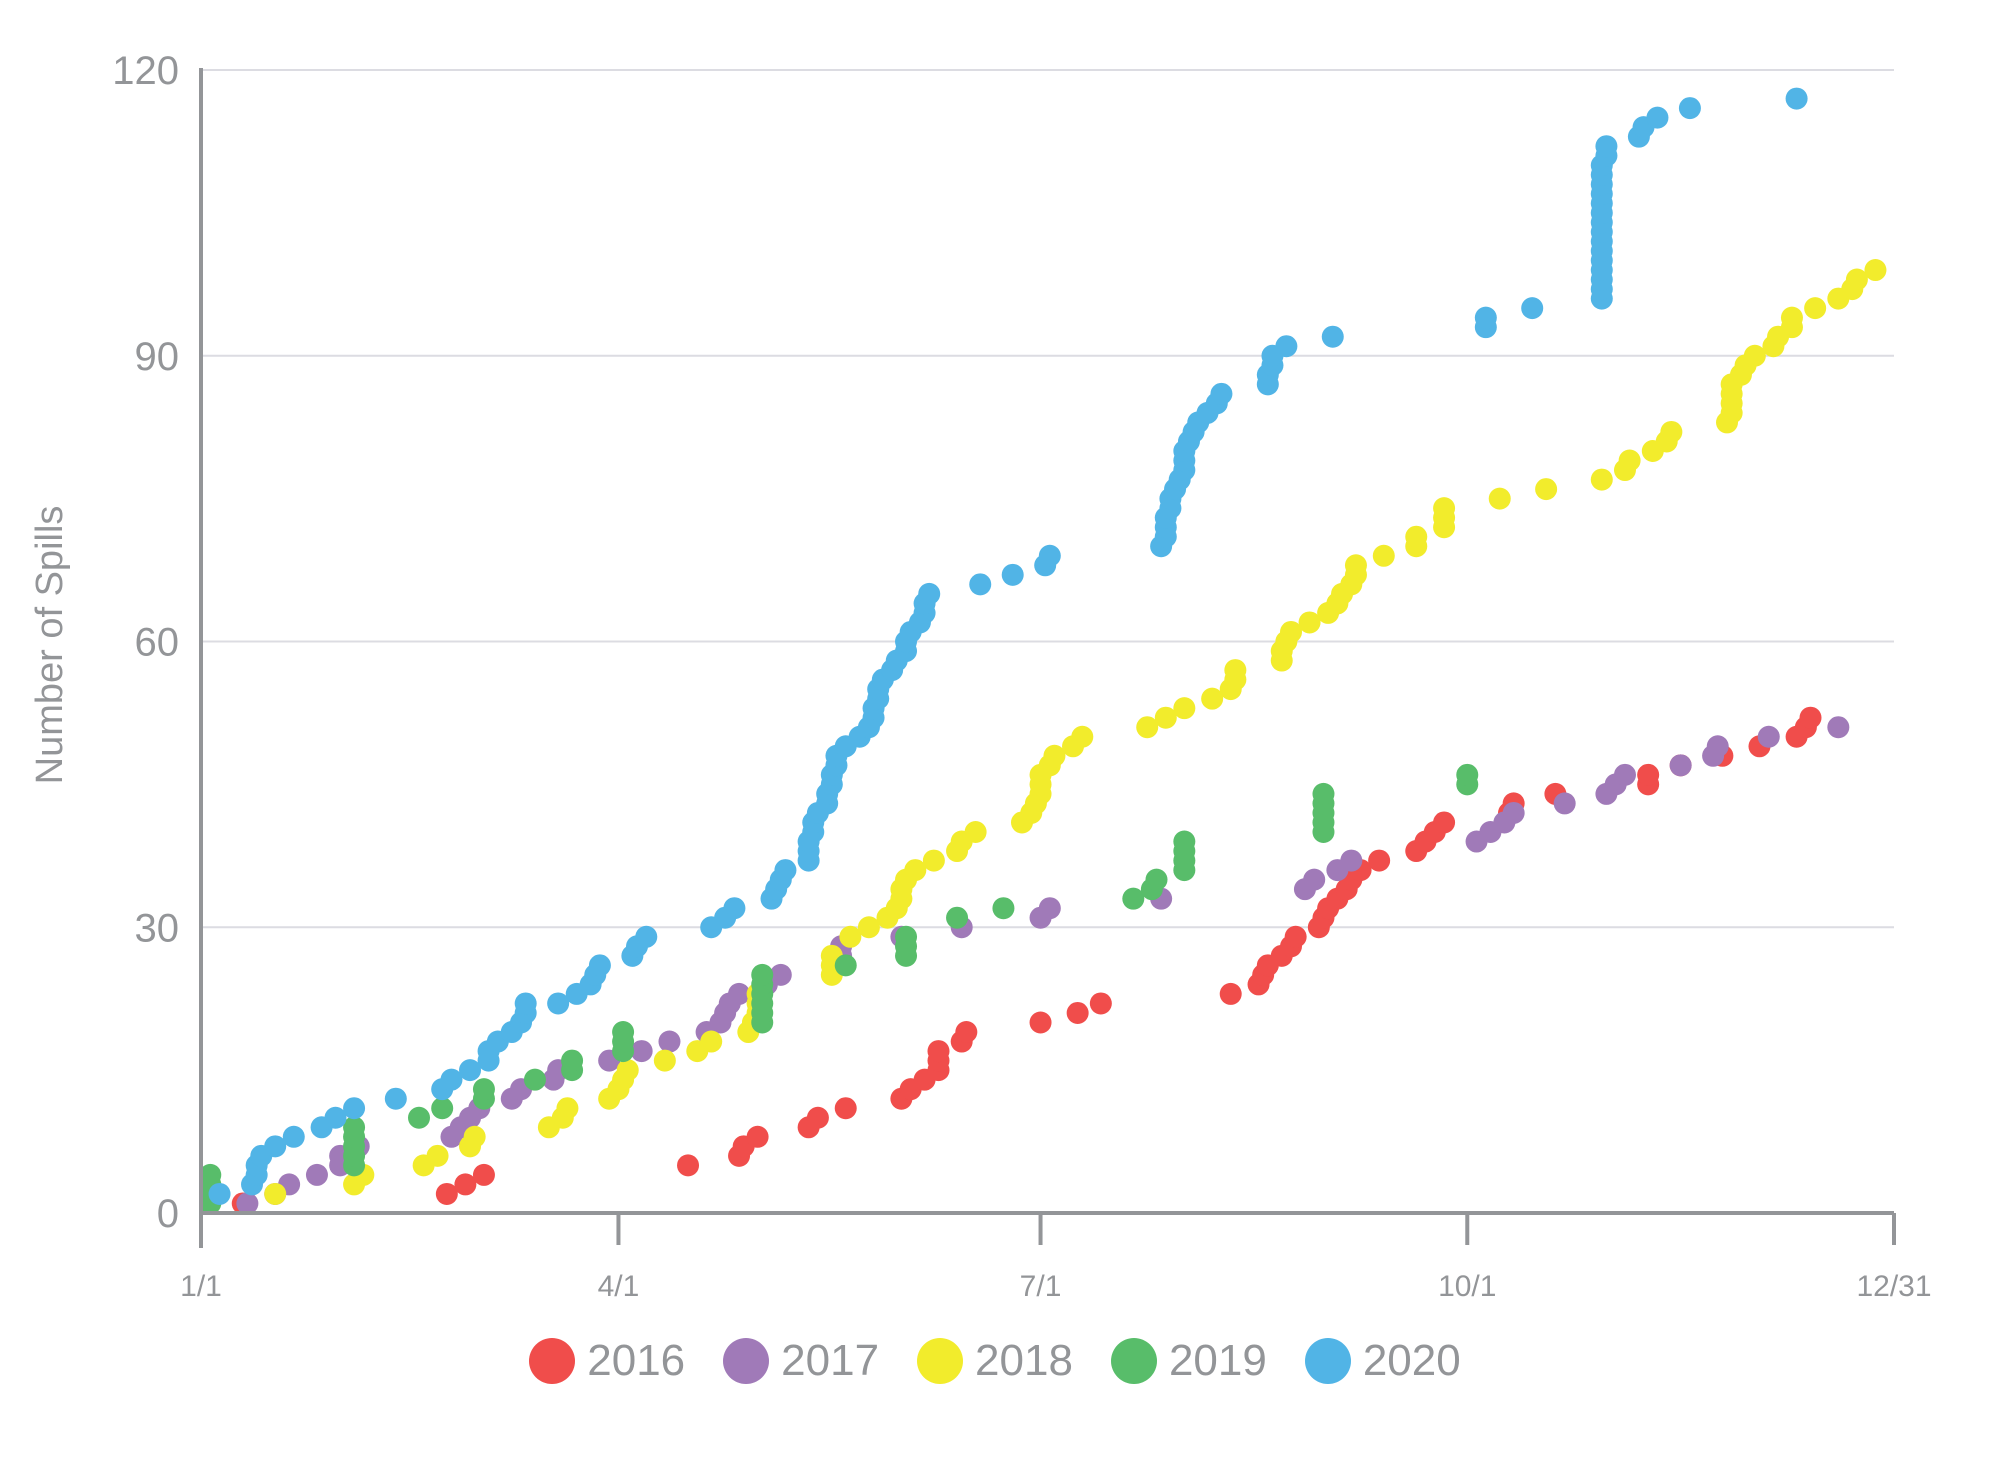 The width and height of the screenshot is (1990, 1464). I want to click on legend-label: 2019, so click(1217, 1360).